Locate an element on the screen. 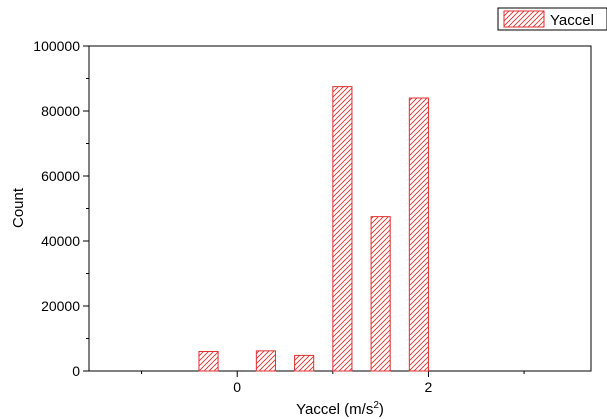  y-tick-label: 20000 is located at coordinates (60, 306).